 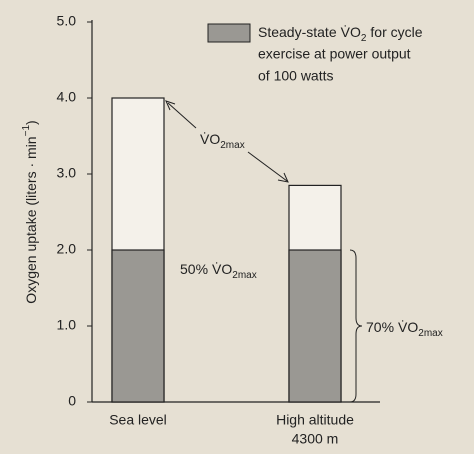 I want to click on y-axis-label: Oxygen uptake (liters · min−1), so click(x=30, y=211).